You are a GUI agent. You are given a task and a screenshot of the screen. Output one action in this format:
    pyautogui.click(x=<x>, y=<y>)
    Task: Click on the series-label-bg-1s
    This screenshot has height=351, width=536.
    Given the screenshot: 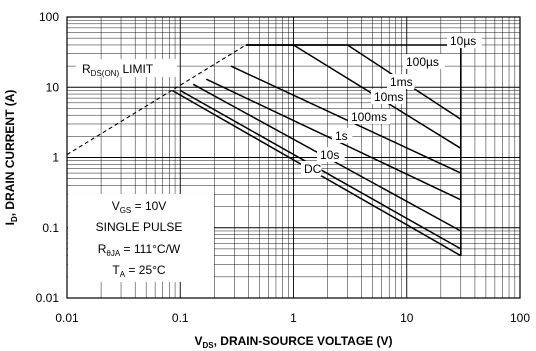 What is the action you would take?
    pyautogui.click(x=342, y=135)
    